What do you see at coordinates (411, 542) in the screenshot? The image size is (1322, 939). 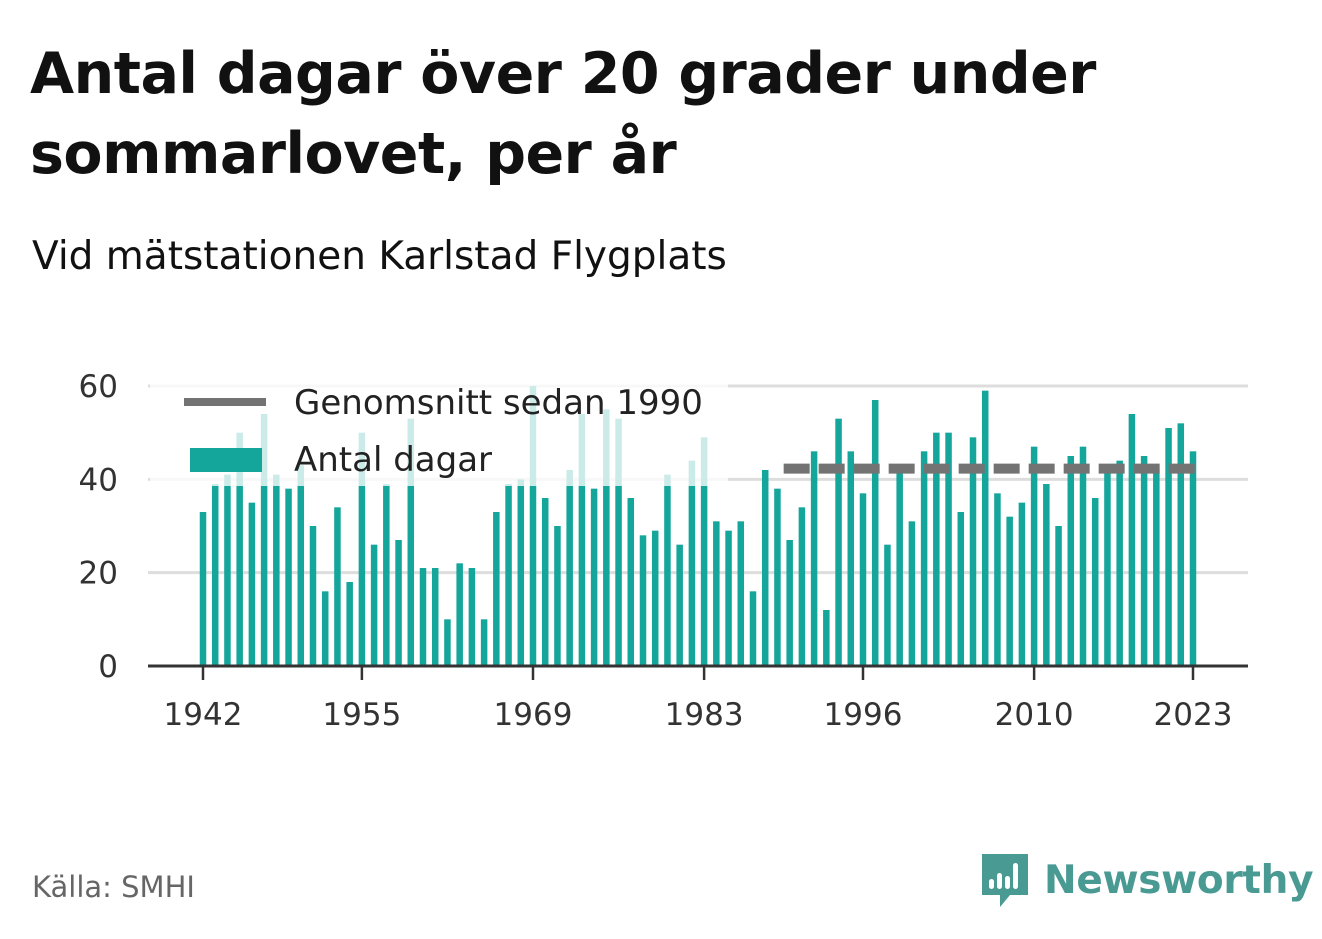 I see `bar-1959` at bounding box center [411, 542].